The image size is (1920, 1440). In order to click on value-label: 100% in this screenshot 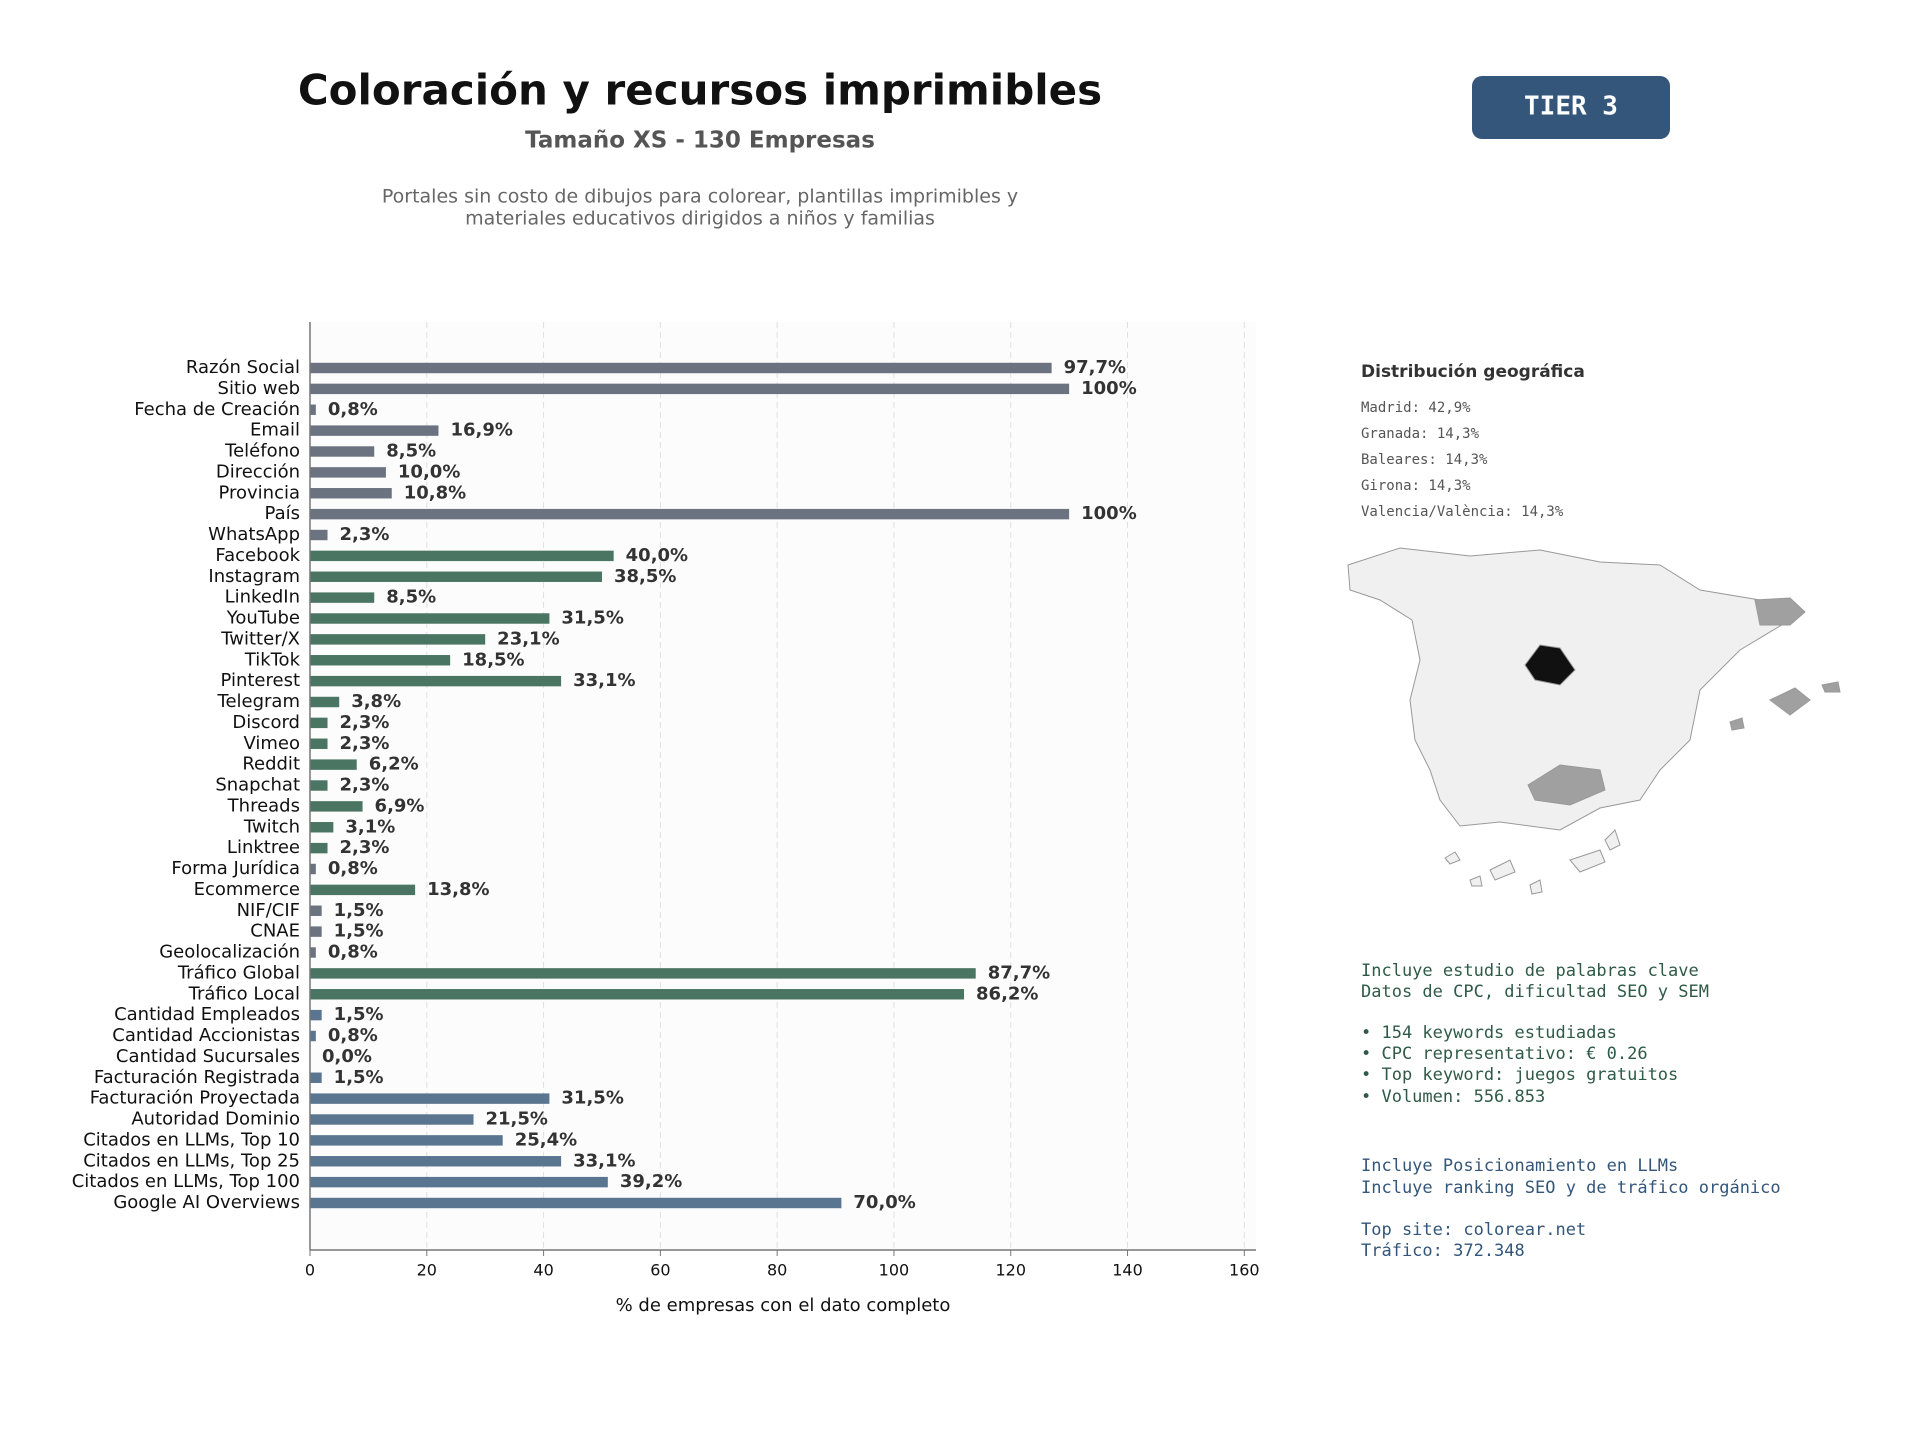, I will do `click(1109, 513)`.